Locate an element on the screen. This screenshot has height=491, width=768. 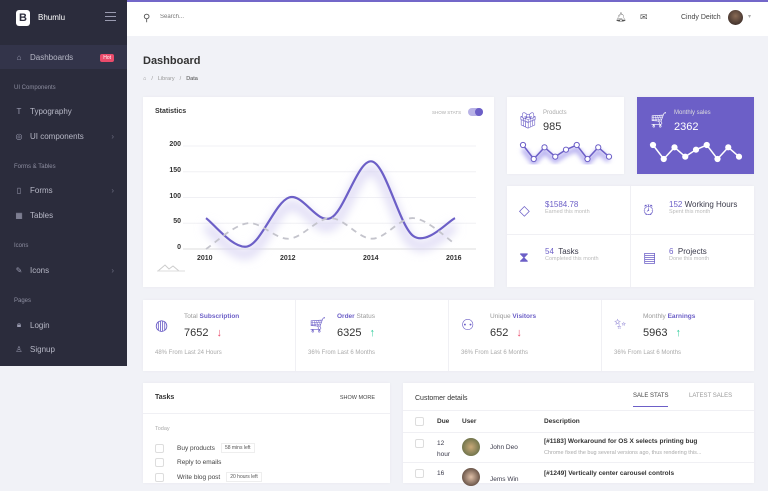
time-tag: 20 hours left is located at coordinates (244, 477).